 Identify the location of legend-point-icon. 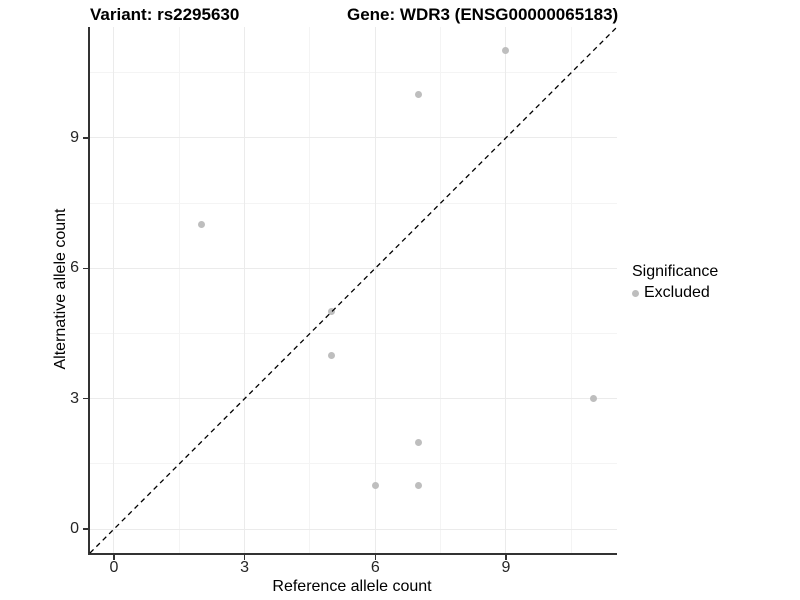
(635, 293).